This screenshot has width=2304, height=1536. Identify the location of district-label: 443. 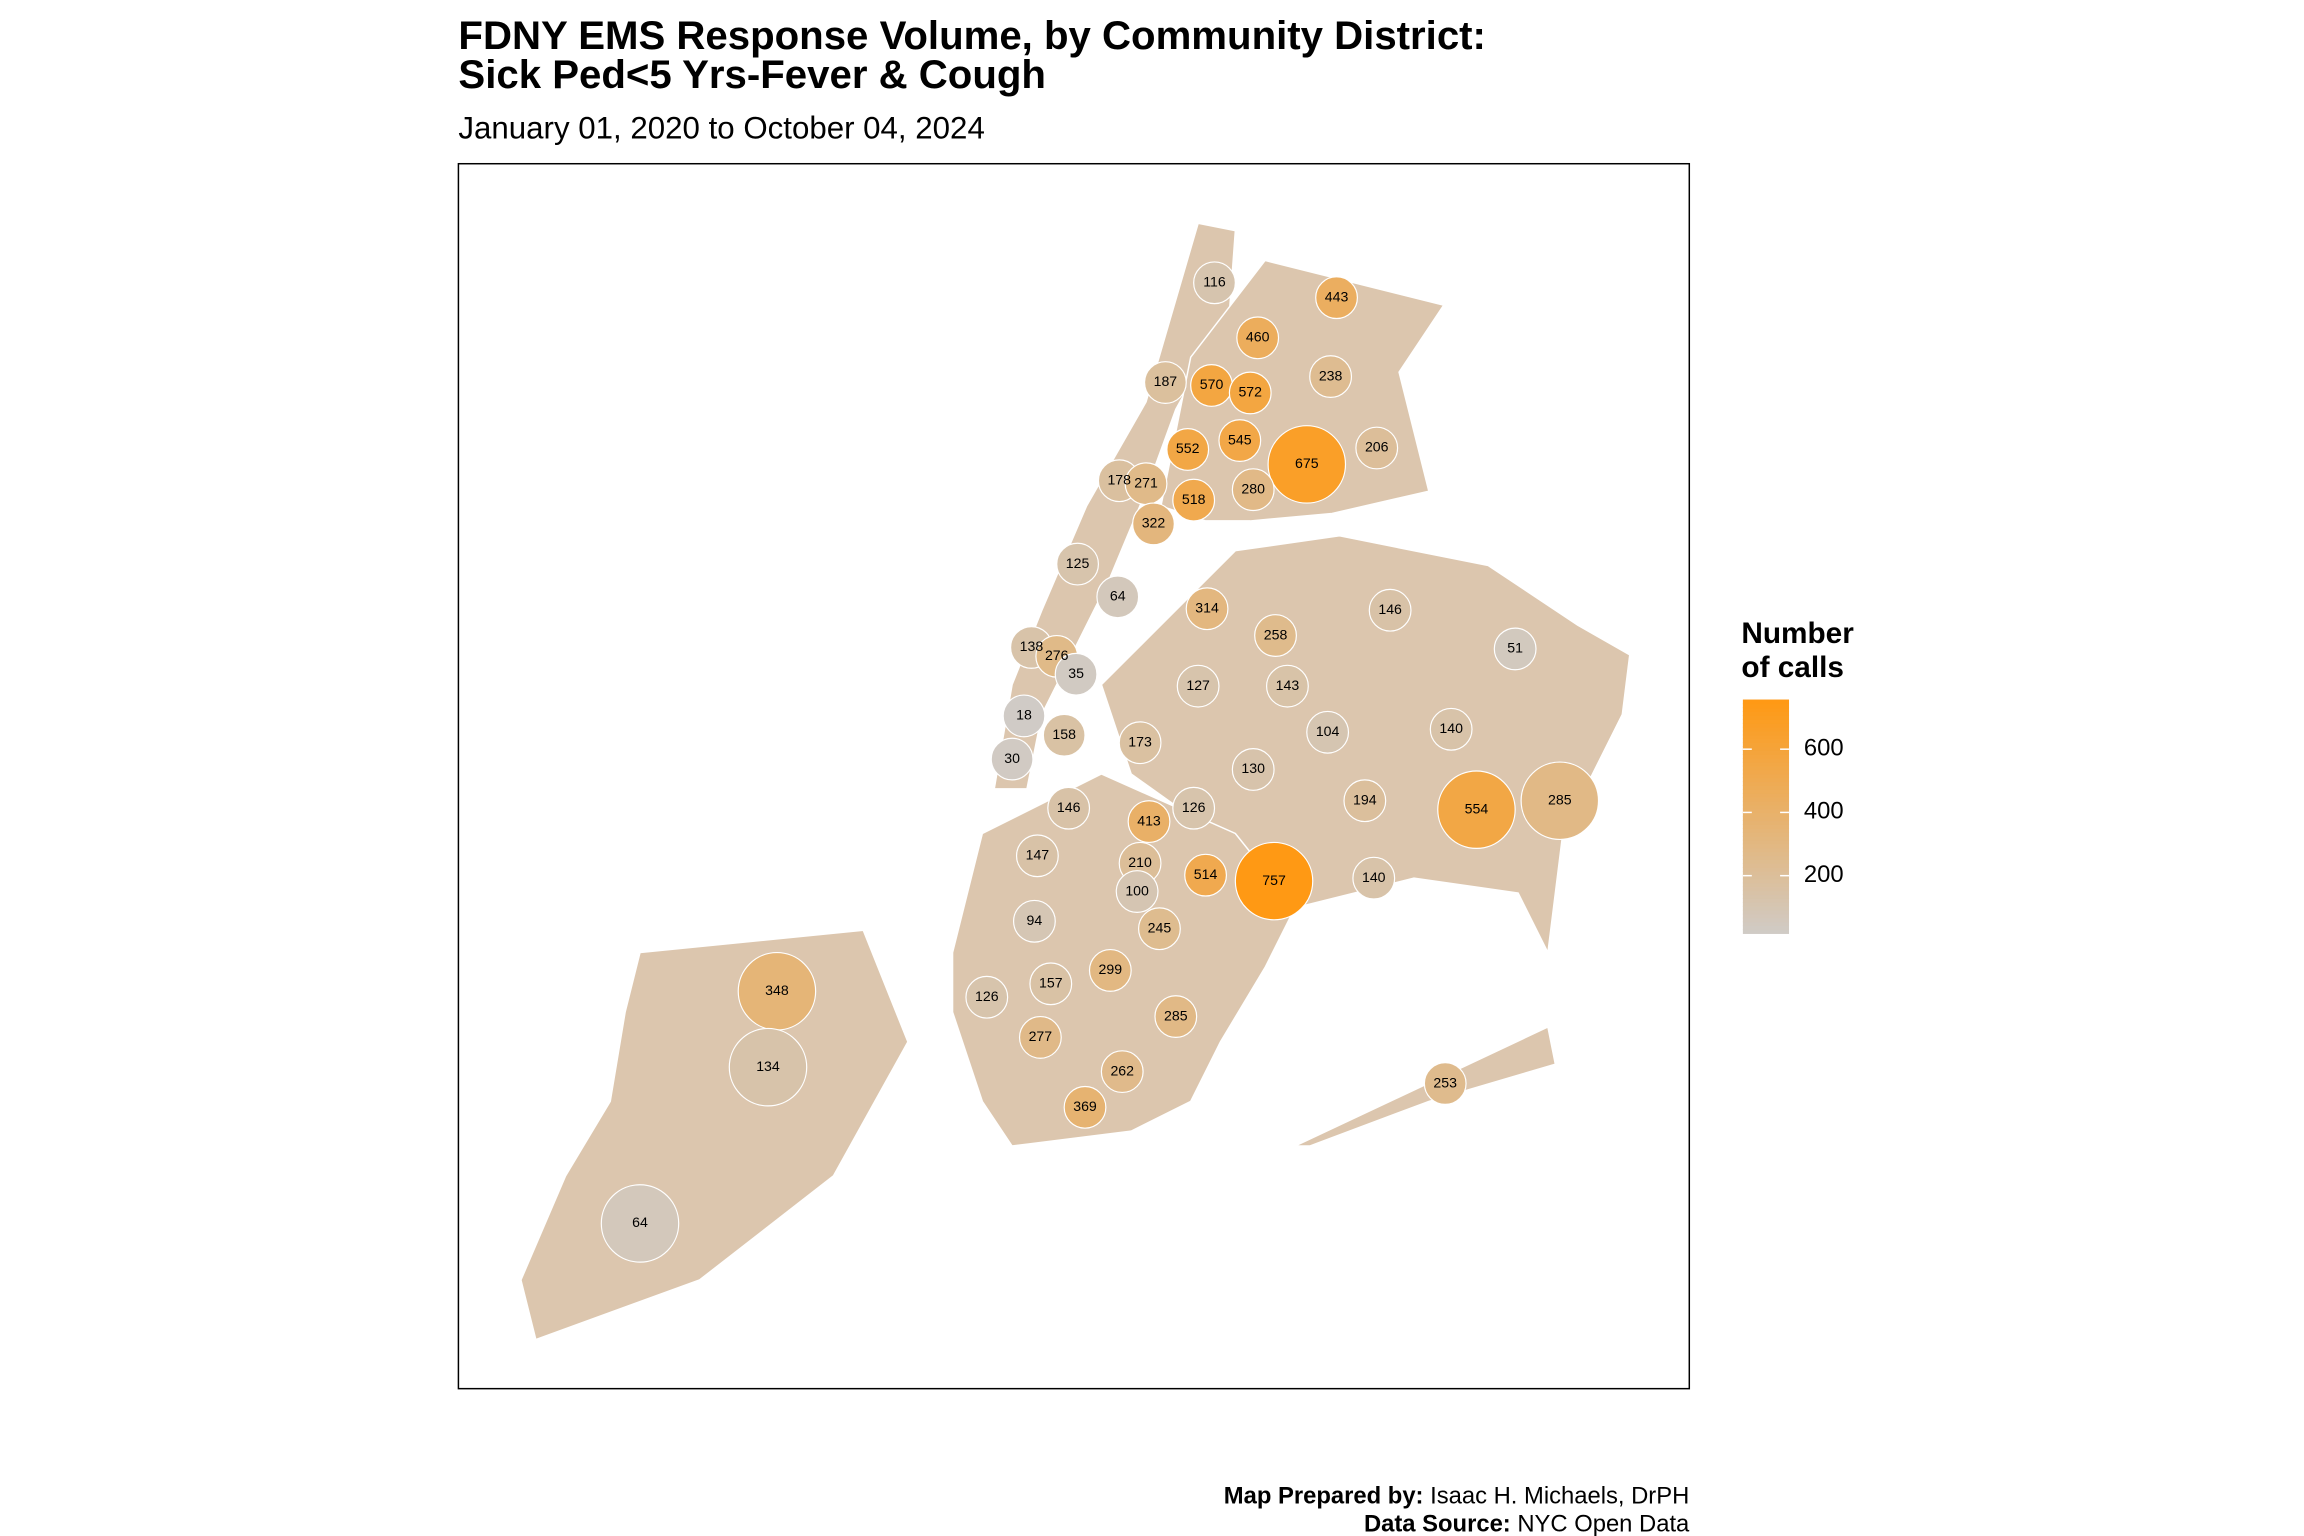
(1337, 296).